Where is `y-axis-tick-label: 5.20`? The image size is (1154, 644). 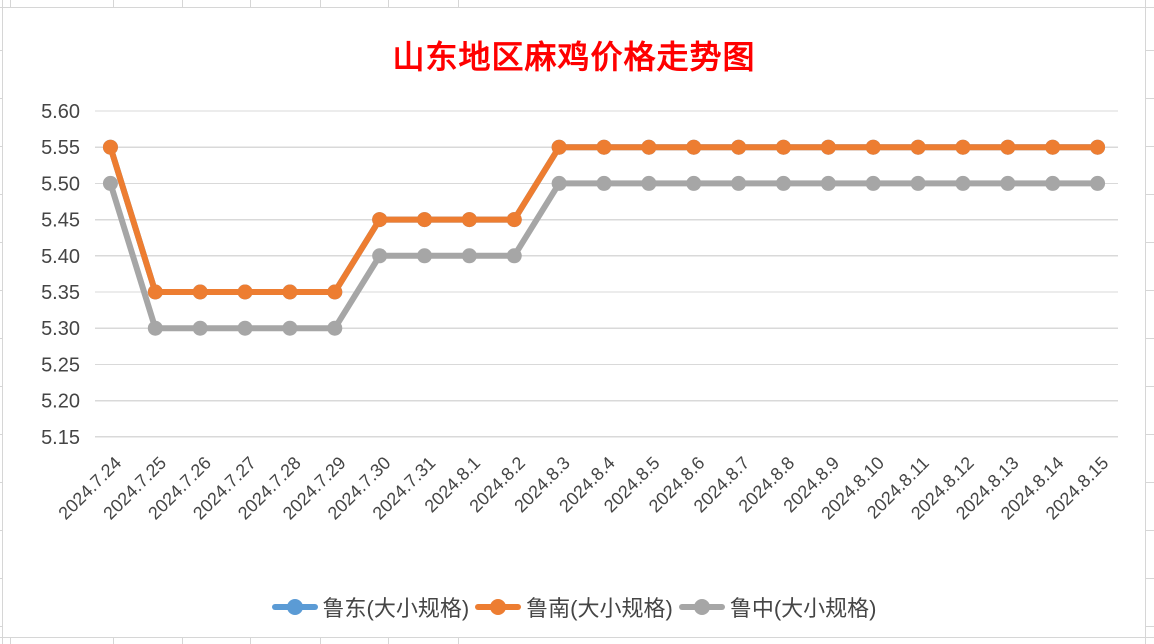 y-axis-tick-label: 5.20 is located at coordinates (60, 402).